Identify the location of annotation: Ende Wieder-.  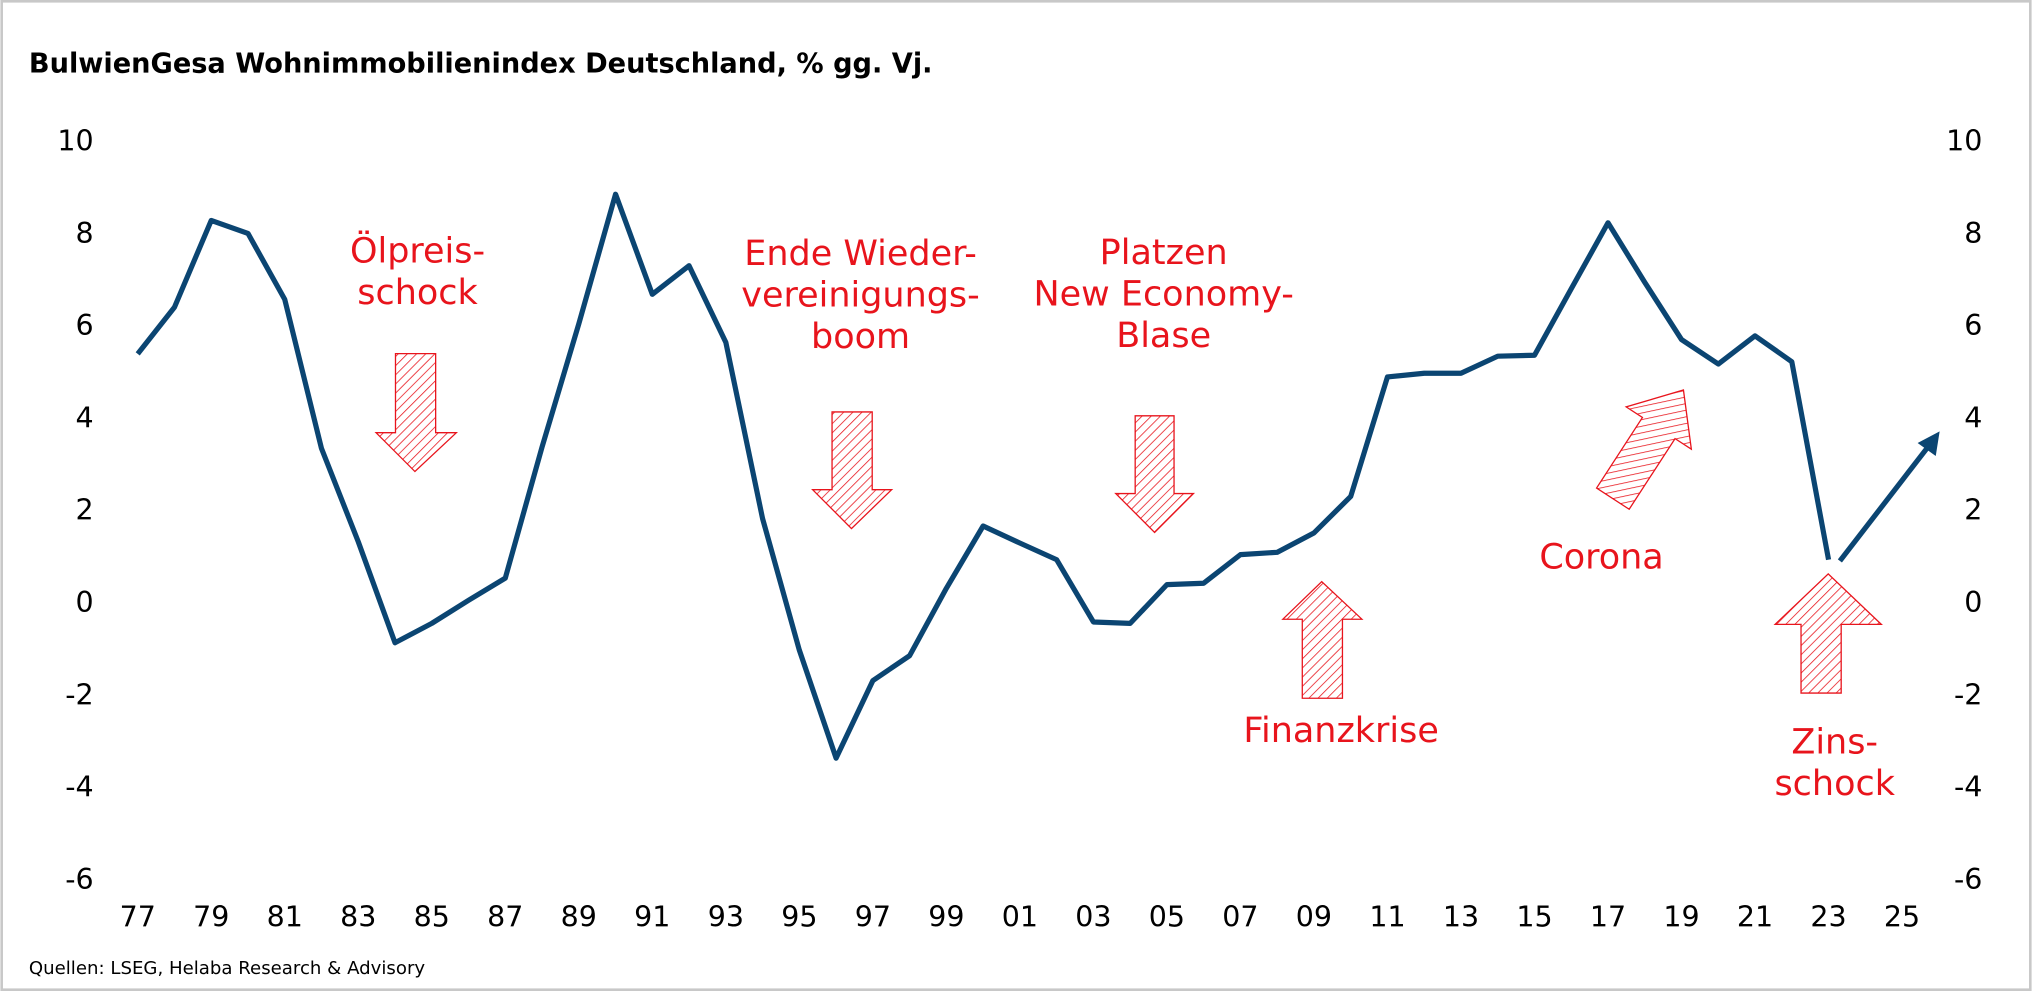
(860, 254).